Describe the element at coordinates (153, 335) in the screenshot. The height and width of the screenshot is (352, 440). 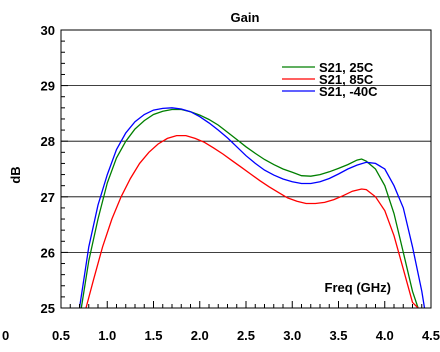
I see `x-tick-label: 1.5` at that location.